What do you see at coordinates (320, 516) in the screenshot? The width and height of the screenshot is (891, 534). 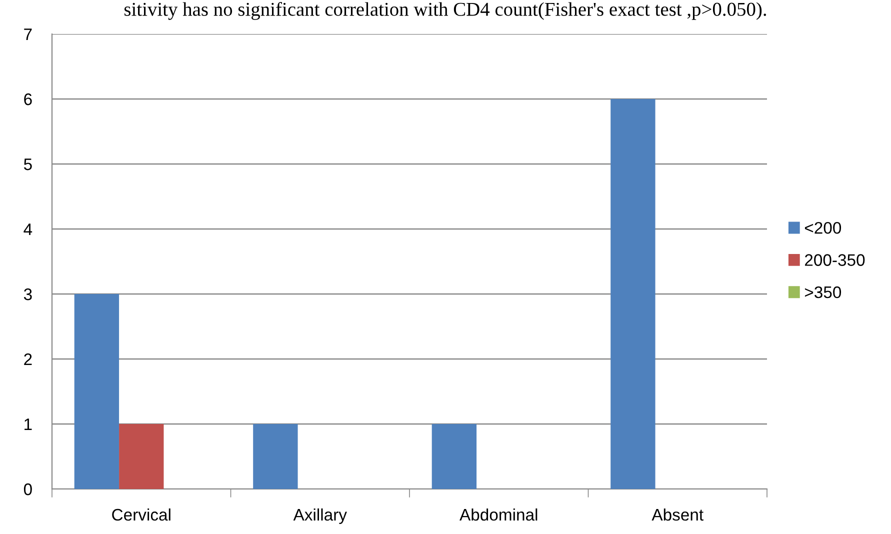 I see `x-tick-label: Axillary` at bounding box center [320, 516].